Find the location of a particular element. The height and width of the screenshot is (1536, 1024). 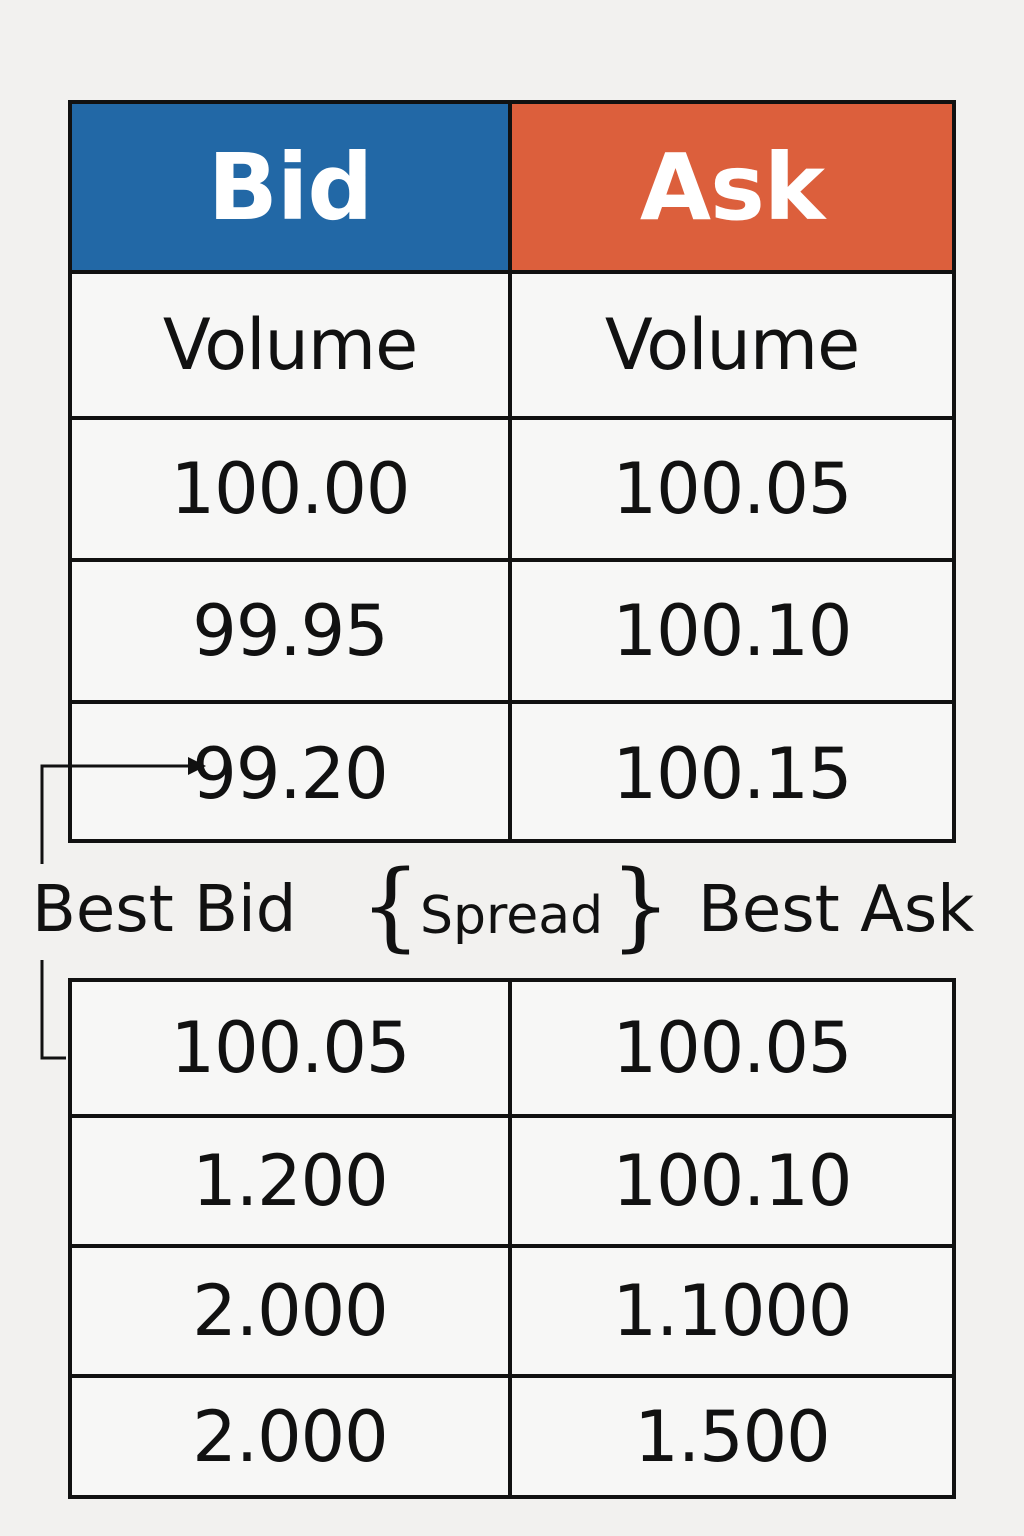

ask-price: 100.10 is located at coordinates (732, 631).